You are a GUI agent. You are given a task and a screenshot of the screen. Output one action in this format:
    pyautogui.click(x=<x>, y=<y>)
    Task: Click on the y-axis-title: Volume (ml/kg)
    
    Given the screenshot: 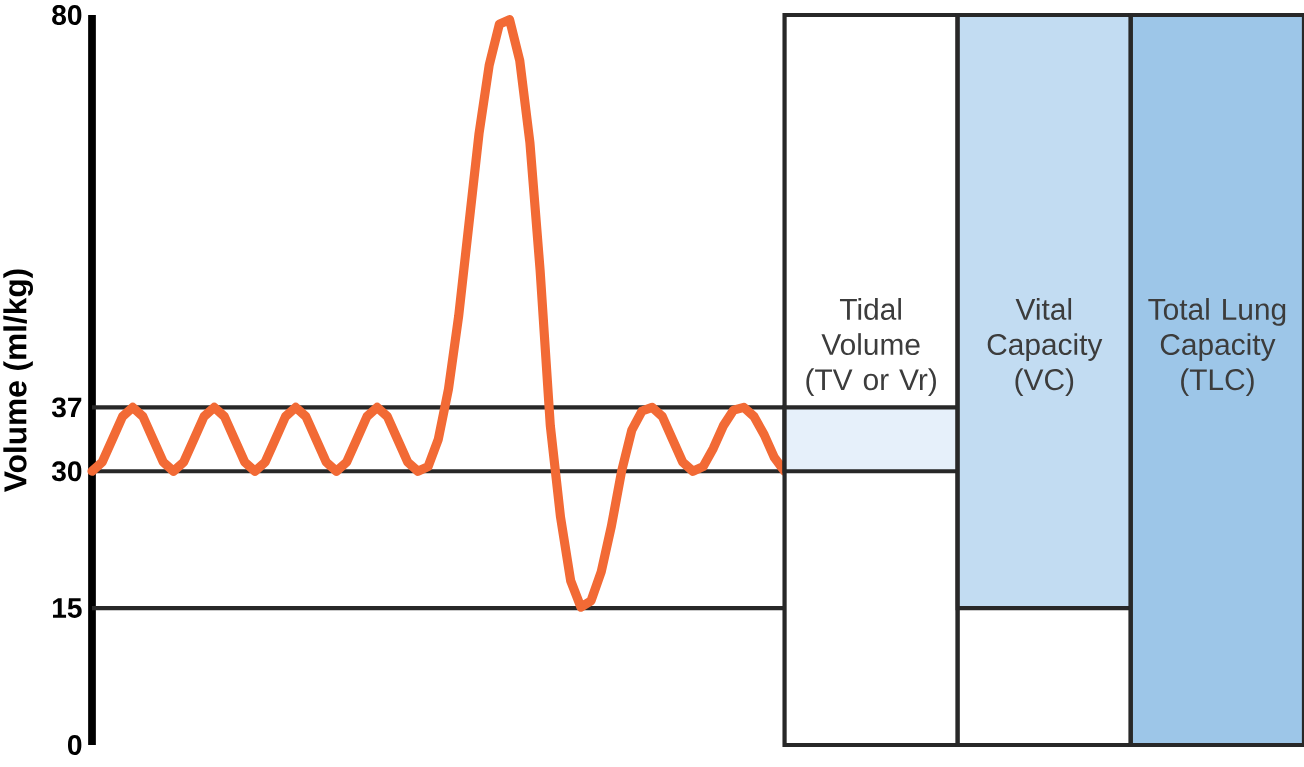 What is the action you would take?
    pyautogui.click(x=18, y=380)
    